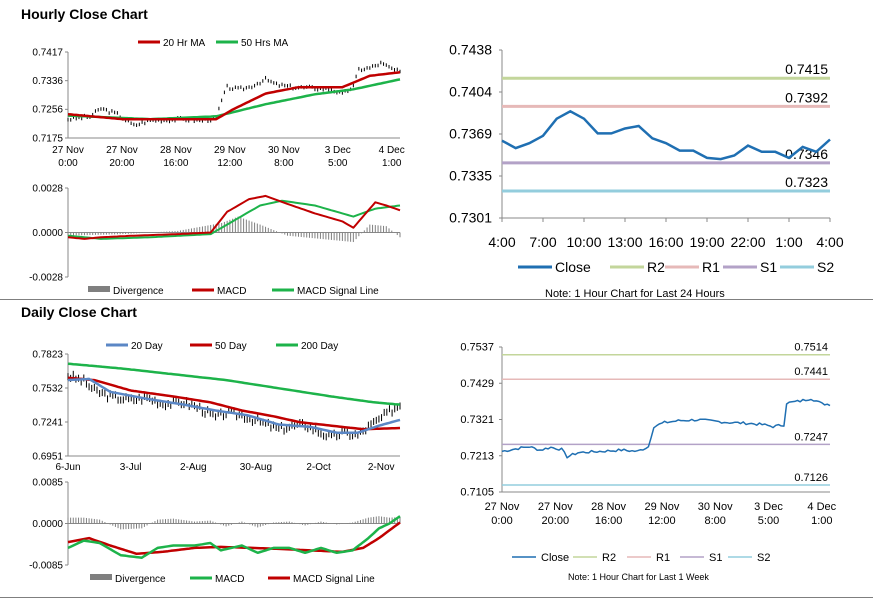 This screenshot has height=601, width=873. What do you see at coordinates (47, 52) in the screenshot?
I see `hourly-ma-ytick-label: 0.7417` at bounding box center [47, 52].